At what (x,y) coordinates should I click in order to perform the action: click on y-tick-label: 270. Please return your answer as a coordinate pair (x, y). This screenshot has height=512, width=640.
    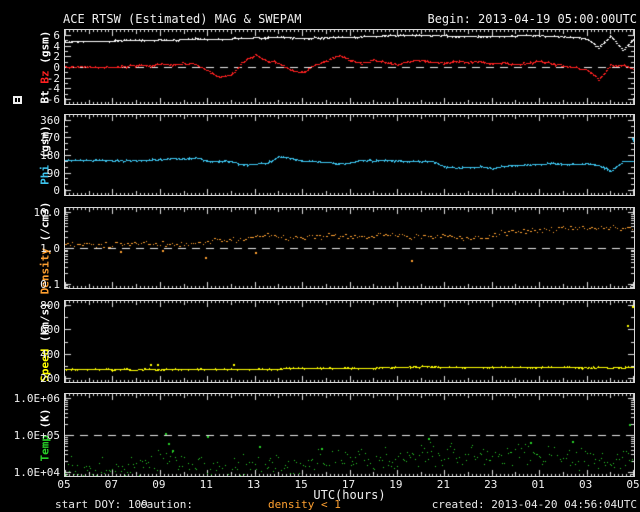
    Looking at the image, I should click on (50, 138).